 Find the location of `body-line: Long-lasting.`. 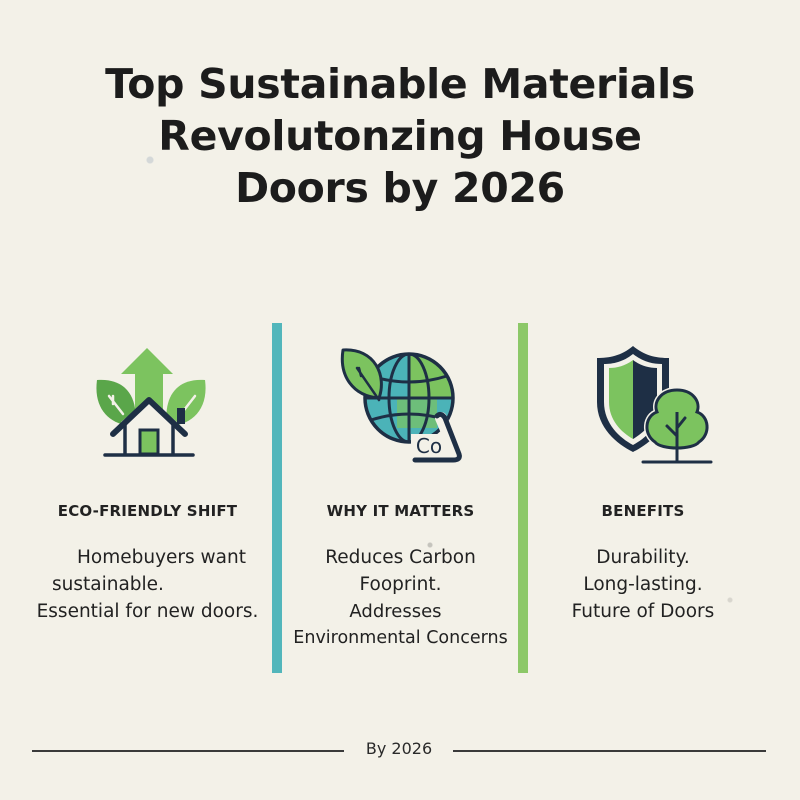

body-line: Long-lasting. is located at coordinates (643, 584).